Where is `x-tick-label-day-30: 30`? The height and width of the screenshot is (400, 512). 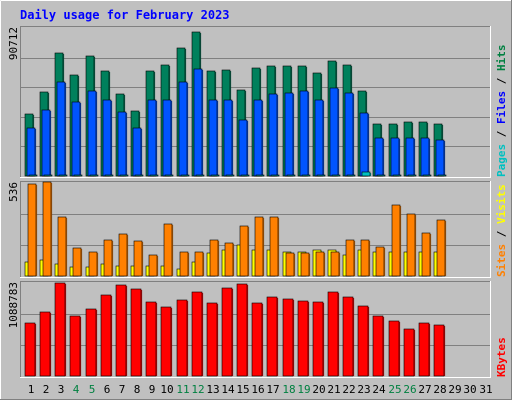
x-tick-label-day-30: 30 is located at coordinates (469, 389).